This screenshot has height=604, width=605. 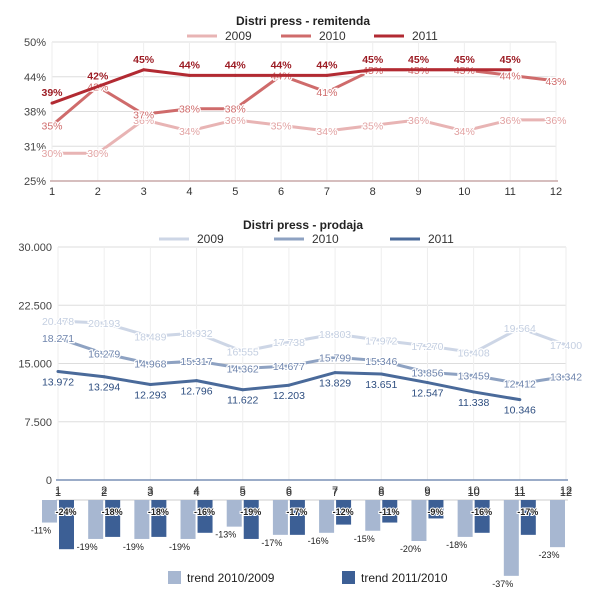 What do you see at coordinates (204, 512) in the screenshot?
I see `trend-data-label-trend-2011-2010: -16%` at bounding box center [204, 512].